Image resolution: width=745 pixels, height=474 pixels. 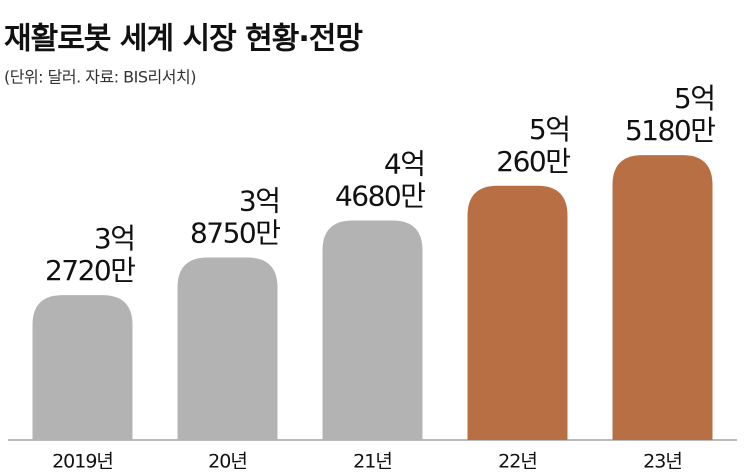 What do you see at coordinates (662, 462) in the screenshot?
I see `x-tick-label: 23년` at bounding box center [662, 462].